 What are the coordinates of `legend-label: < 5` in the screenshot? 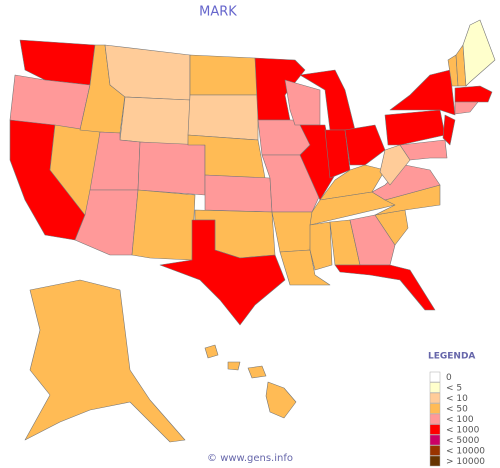 It's located at (454, 389).